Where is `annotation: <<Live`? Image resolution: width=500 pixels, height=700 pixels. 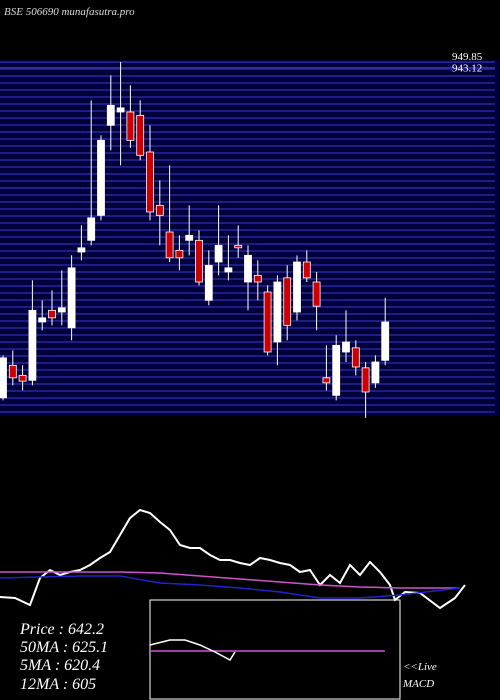 annotation: <<Live is located at coordinates (420, 667).